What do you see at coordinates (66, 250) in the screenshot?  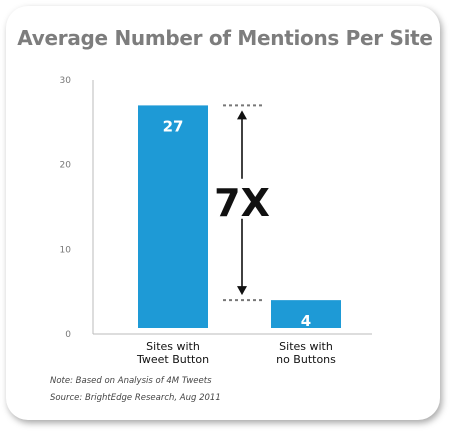 I see `y-tick-label: 10` at bounding box center [66, 250].